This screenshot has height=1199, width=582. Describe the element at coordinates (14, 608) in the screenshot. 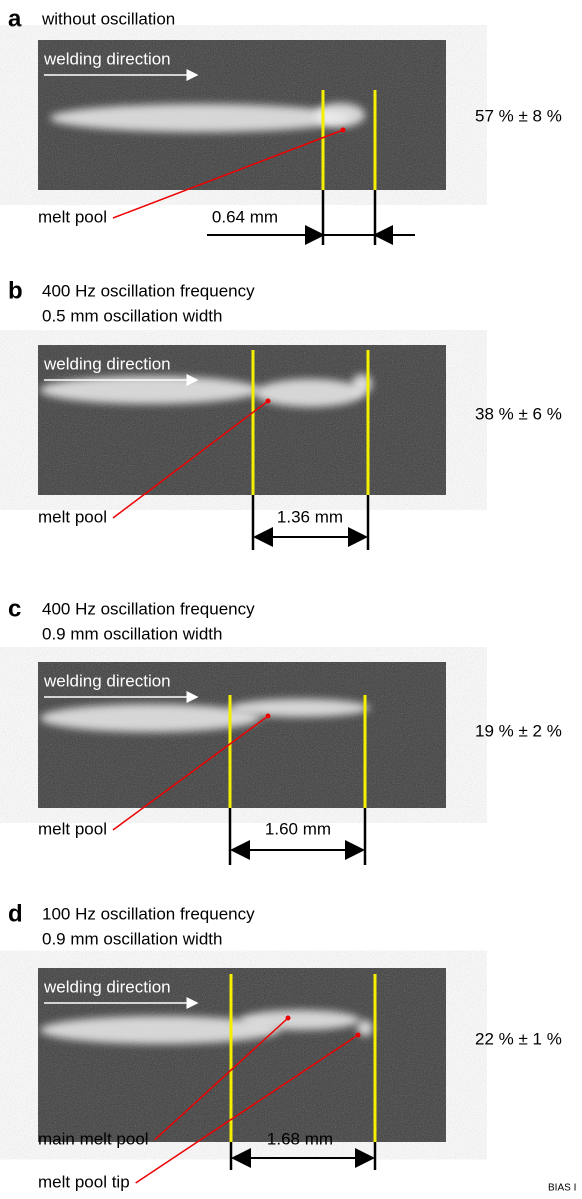

I see `panel-letter: c` at that location.